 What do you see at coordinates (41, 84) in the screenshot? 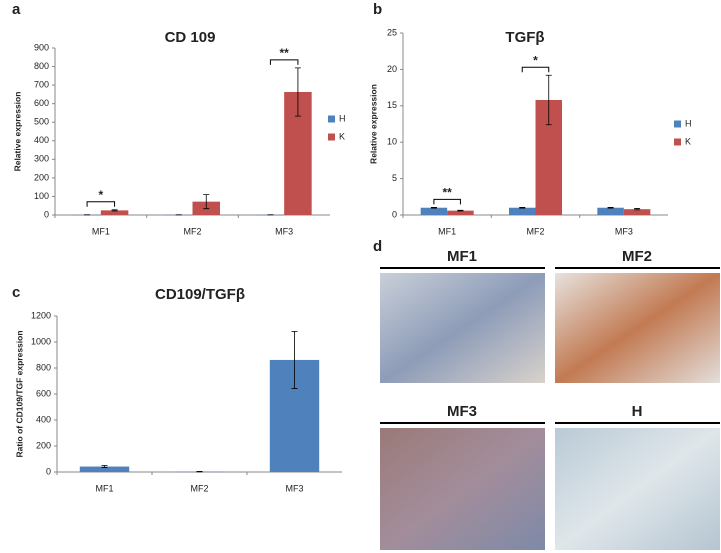
I see `y-tick-label: 700` at bounding box center [41, 84].